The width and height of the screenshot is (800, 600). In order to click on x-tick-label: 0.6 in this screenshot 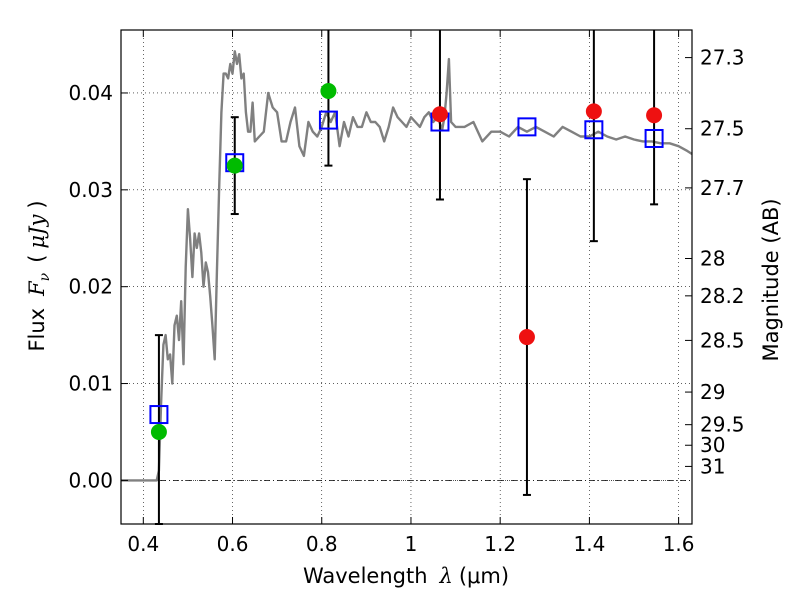, I will do `click(233, 544)`.